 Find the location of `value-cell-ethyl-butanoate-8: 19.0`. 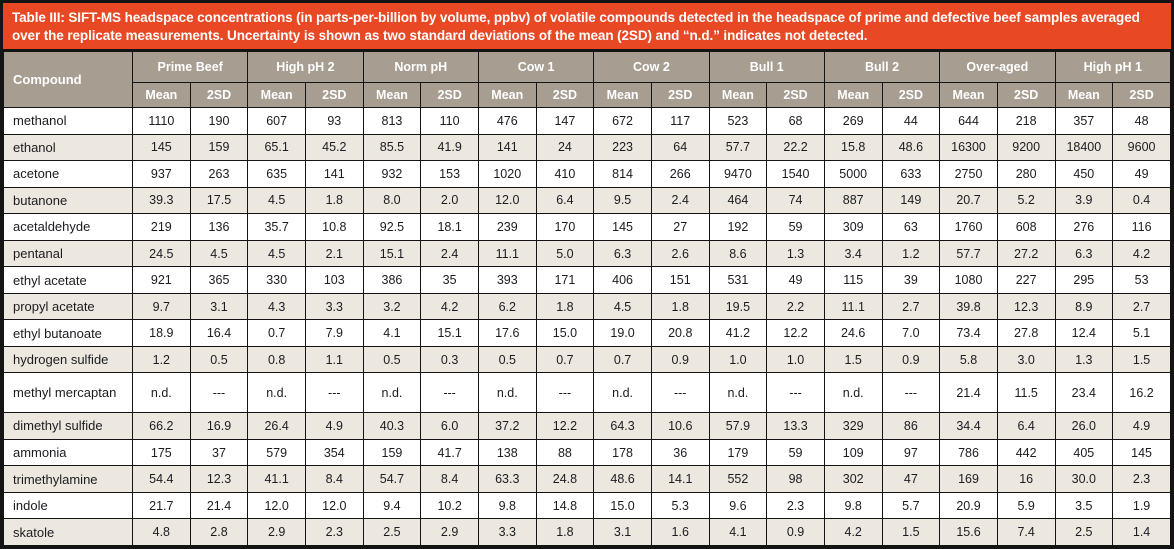

value-cell-ethyl-butanoate-8: 19.0 is located at coordinates (622, 333).